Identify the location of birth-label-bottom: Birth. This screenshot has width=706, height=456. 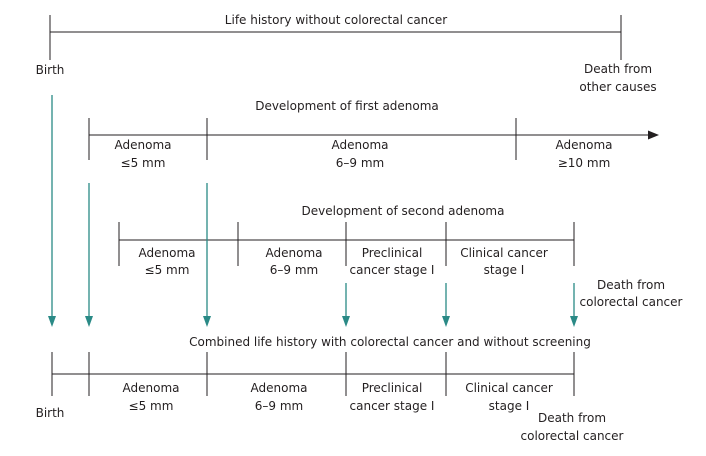
(50, 413).